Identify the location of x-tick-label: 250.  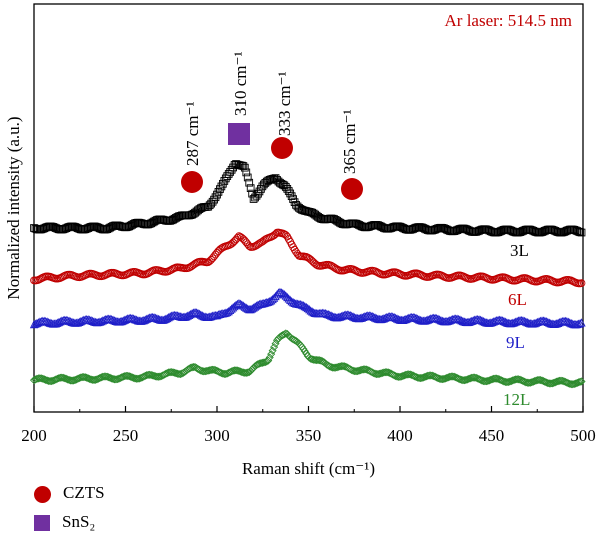
(126, 435).